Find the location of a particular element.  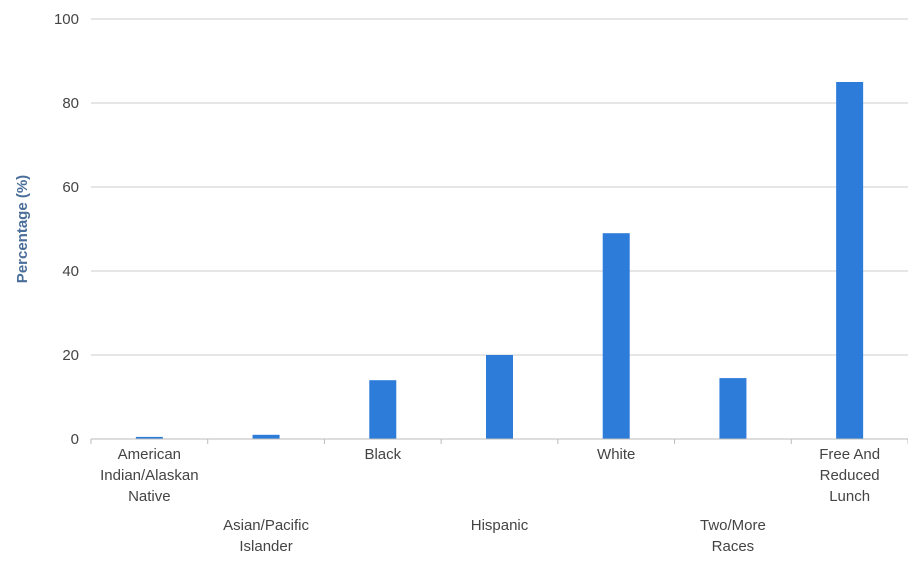

x-category-label: Two/More Races is located at coordinates (733, 536).